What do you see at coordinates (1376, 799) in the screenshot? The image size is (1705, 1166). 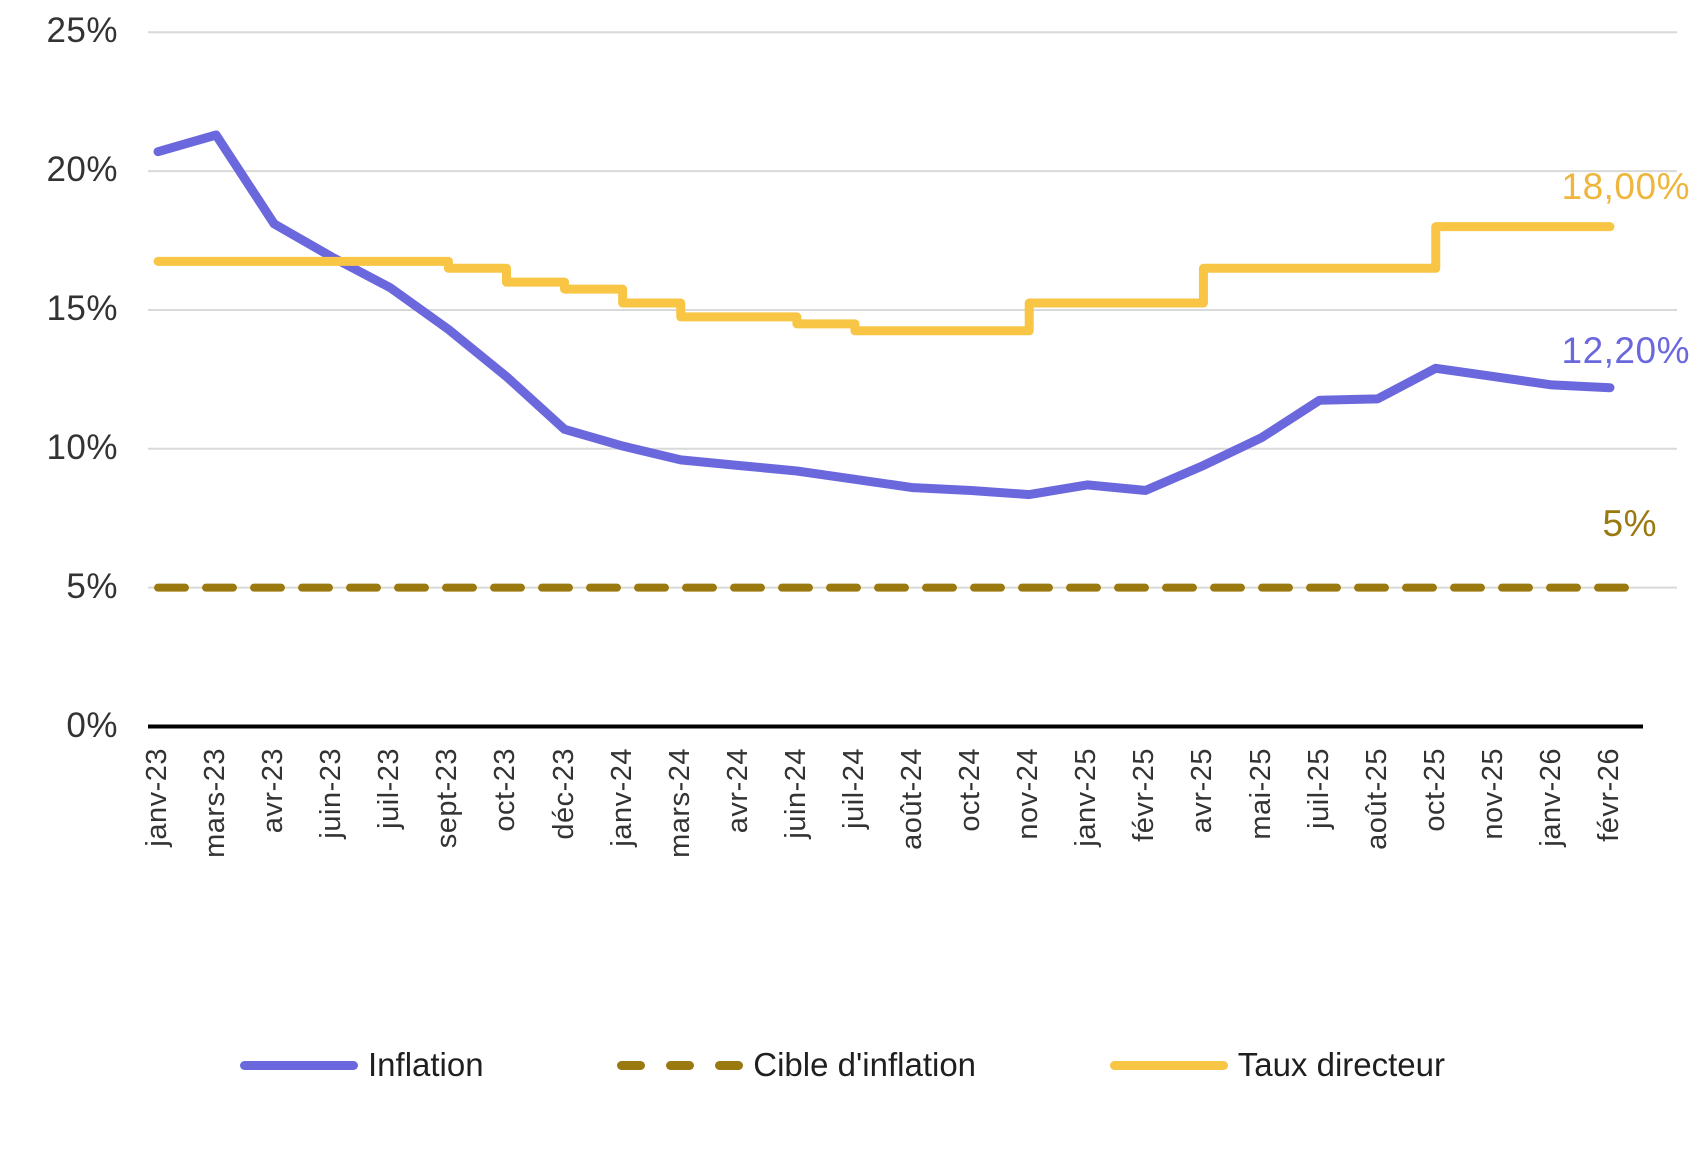 I see `x-tick-label: août-25` at bounding box center [1376, 799].